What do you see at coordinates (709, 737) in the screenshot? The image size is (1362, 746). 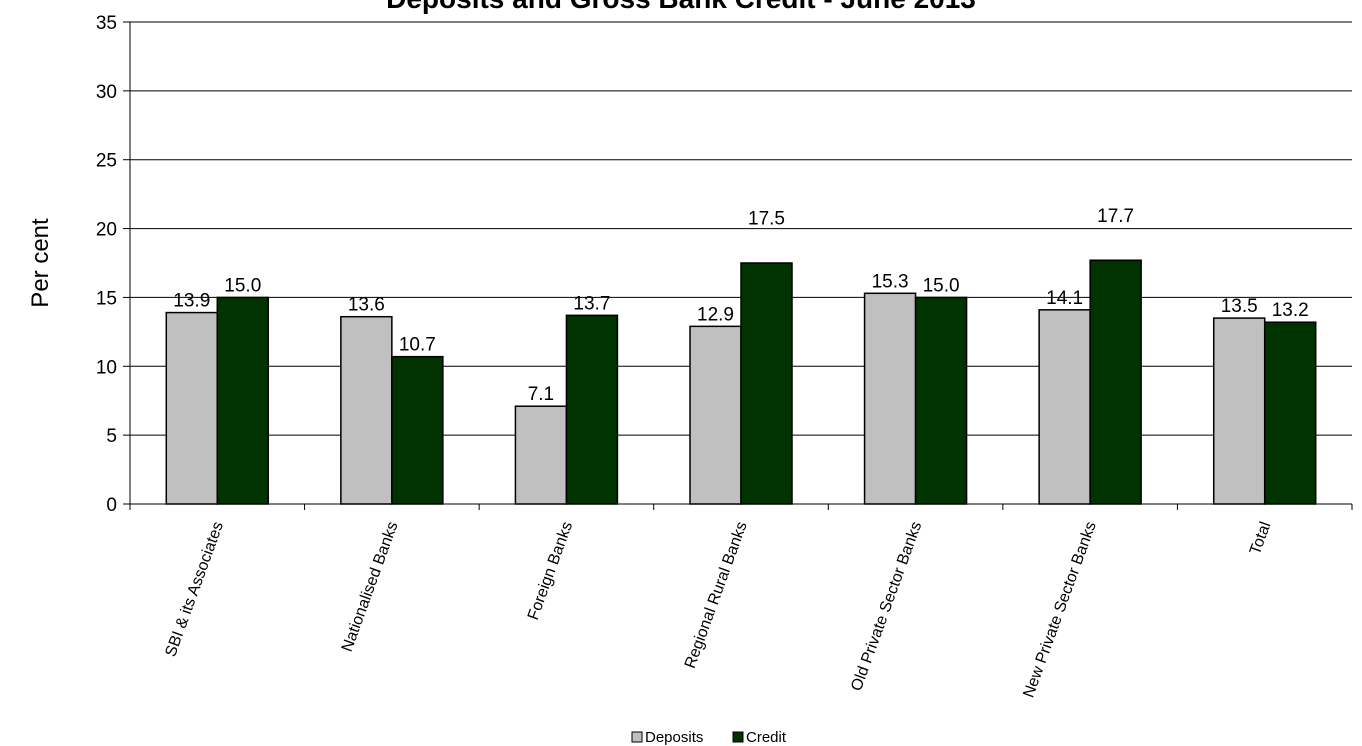 I see `legend: Deposits Credit` at bounding box center [709, 737].